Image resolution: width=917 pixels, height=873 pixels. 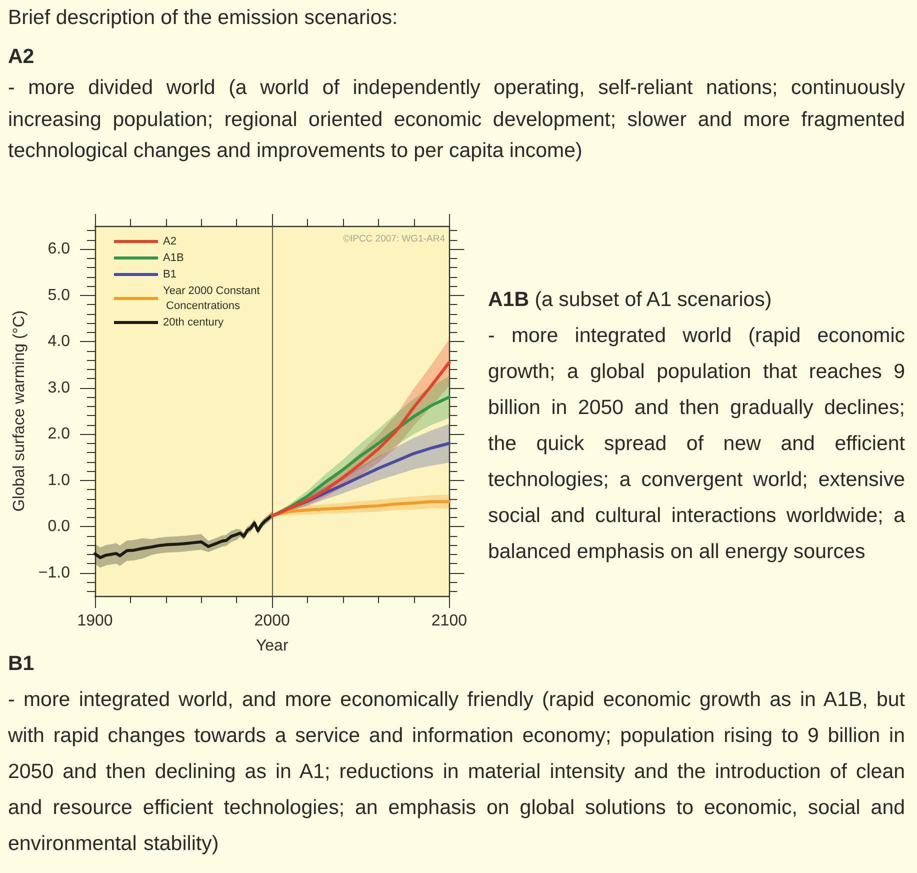 I want to click on y-tick-label: 1.0, so click(x=59, y=480).